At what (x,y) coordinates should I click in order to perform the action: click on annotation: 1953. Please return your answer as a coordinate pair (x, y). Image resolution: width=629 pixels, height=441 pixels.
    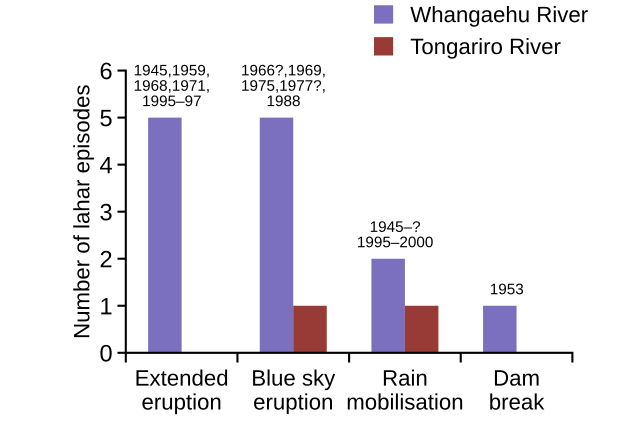
    Looking at the image, I should click on (507, 289).